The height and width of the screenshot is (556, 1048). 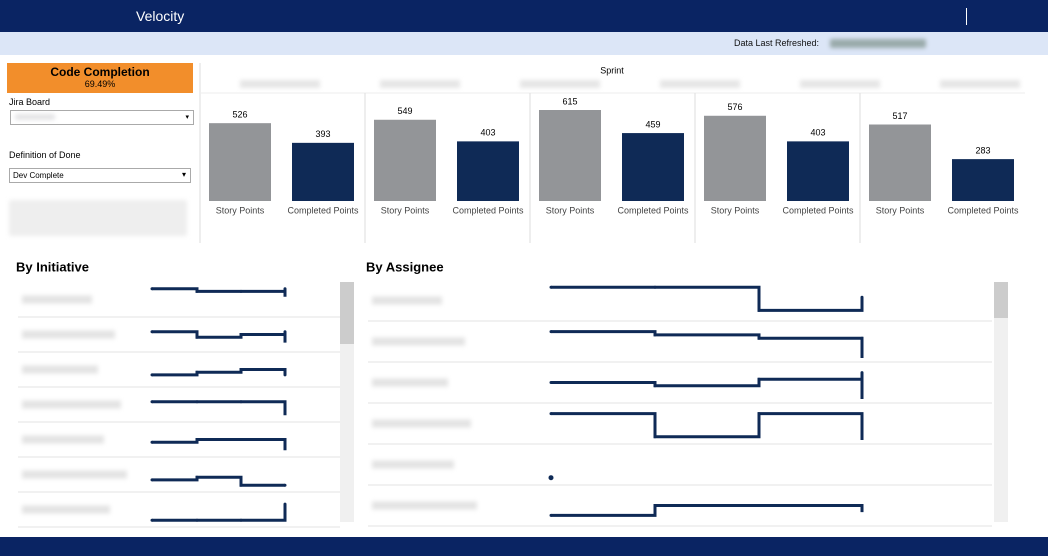 I want to click on value-label: 517, so click(x=899, y=116).